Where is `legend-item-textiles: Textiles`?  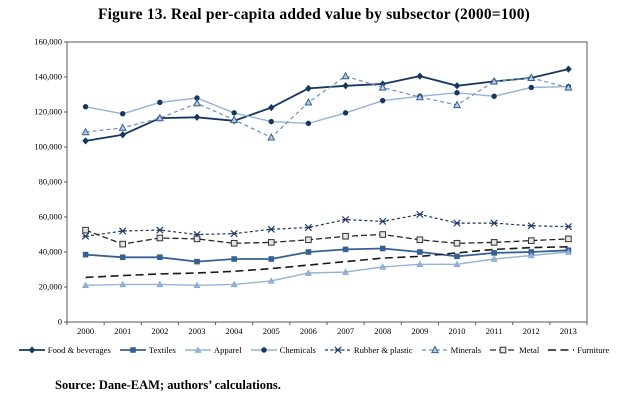
legend-item-textiles: Textiles is located at coordinates (147, 350).